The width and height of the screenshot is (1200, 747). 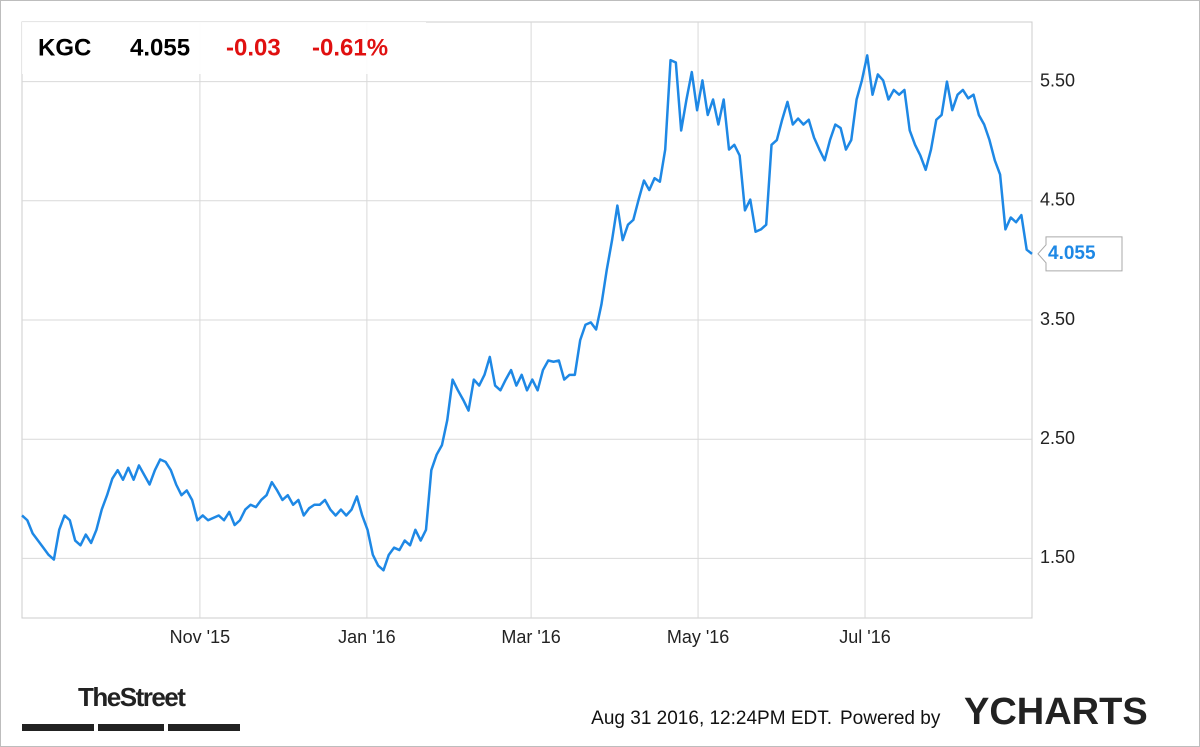 I want to click on timestamp: Aug 31 2016, 12:24PM EDT., so click(x=711, y=718).